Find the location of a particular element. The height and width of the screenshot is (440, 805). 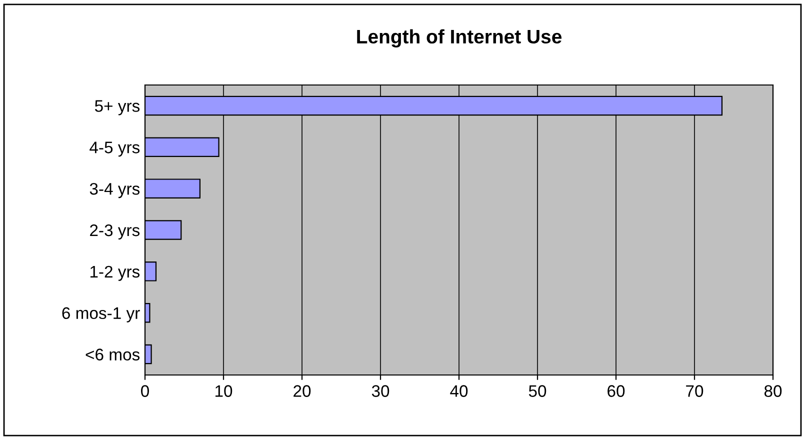

x-tick-label: 20 is located at coordinates (302, 391).